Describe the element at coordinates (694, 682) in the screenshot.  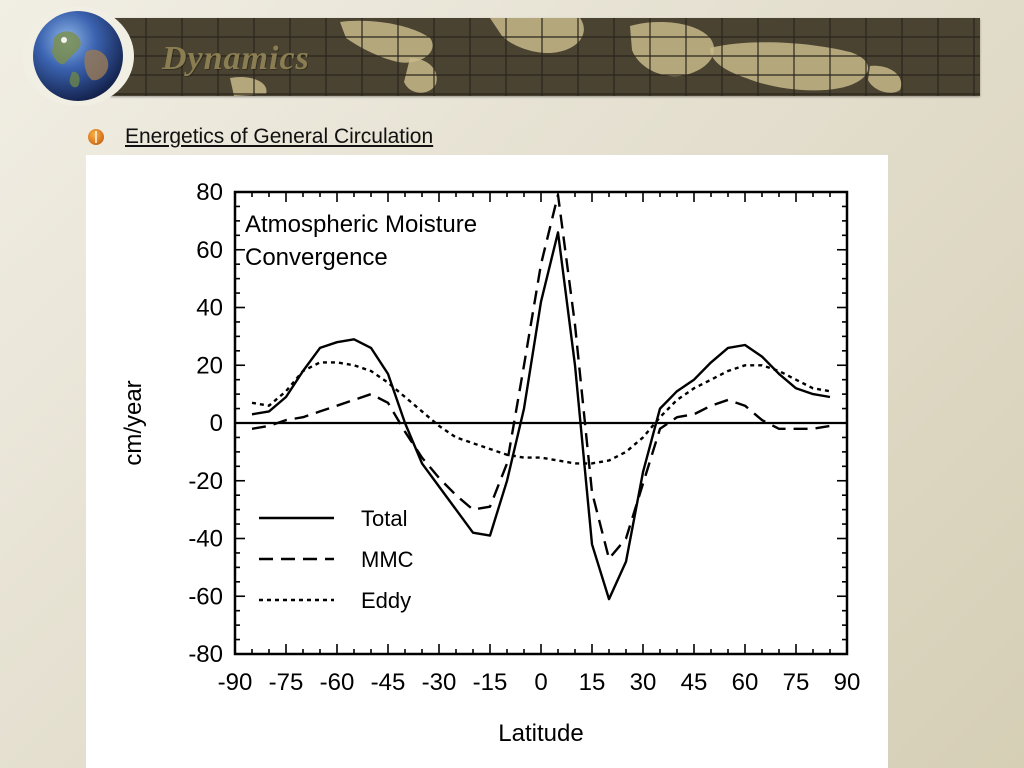
I see `x-tick-label: 45` at that location.